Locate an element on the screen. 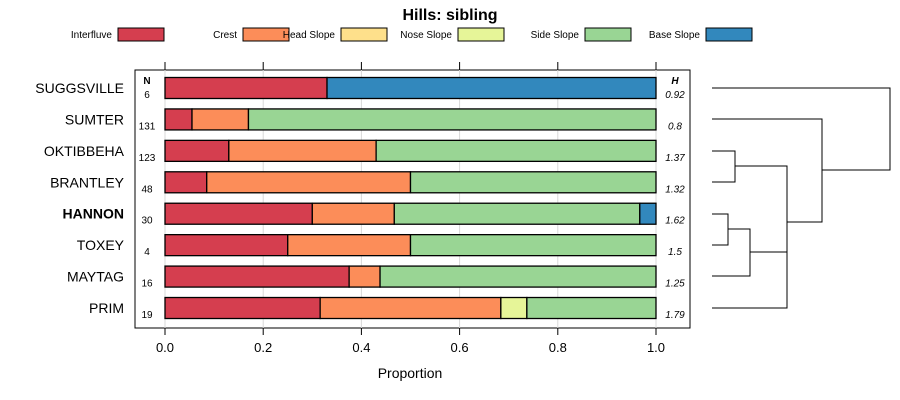 Image resolution: width=900 pixels, height=400 pixels. bar-row-toxey is located at coordinates (410, 245).